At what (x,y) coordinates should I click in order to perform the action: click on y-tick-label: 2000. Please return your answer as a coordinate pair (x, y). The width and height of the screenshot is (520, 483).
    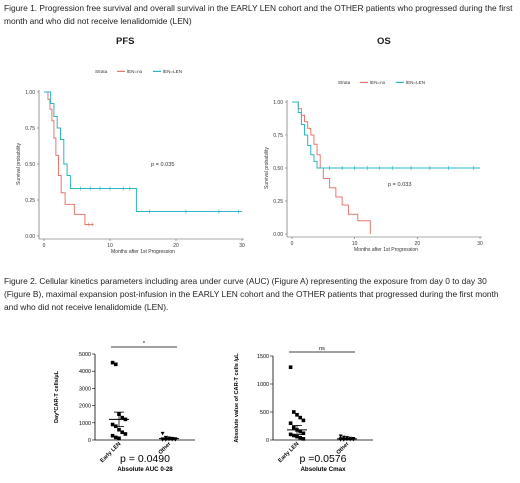
    Looking at the image, I should click on (85, 407).